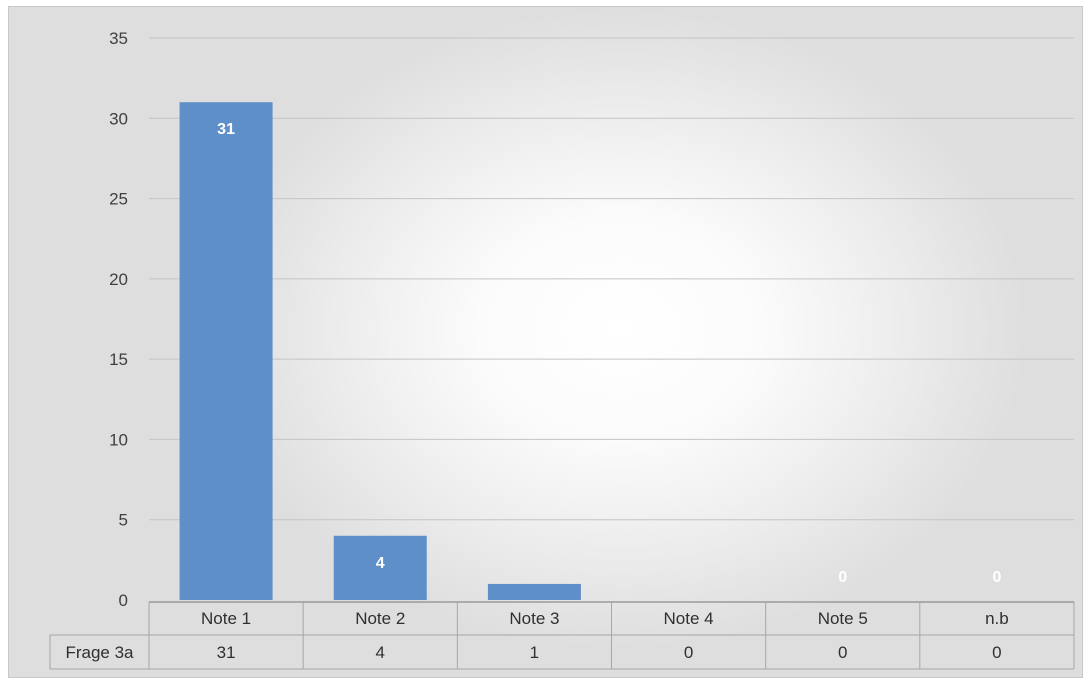  I want to click on table-value: 31, so click(226, 652).